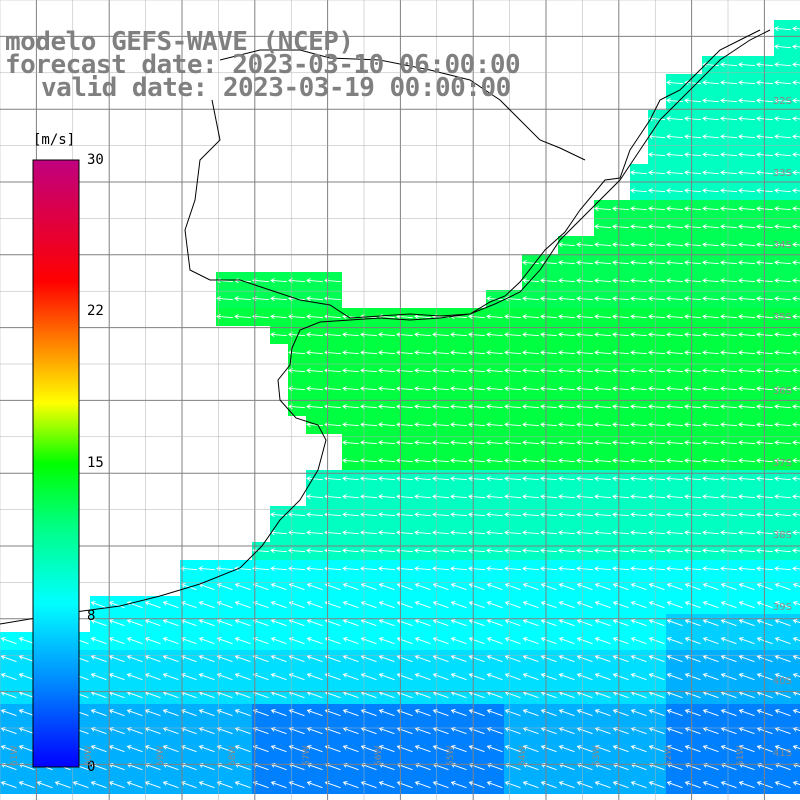  What do you see at coordinates (782, 535) in the screenshot?
I see `lat-label: 38S` at bounding box center [782, 535].